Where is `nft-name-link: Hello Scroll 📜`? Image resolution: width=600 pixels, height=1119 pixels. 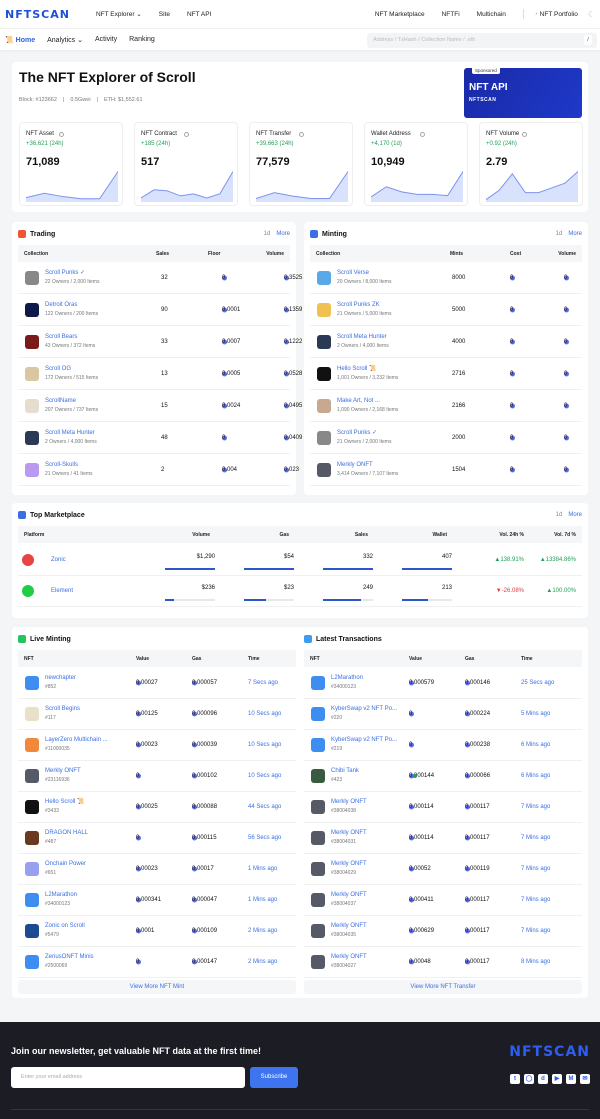 nft-name-link: Hello Scroll 📜 is located at coordinates (65, 802).